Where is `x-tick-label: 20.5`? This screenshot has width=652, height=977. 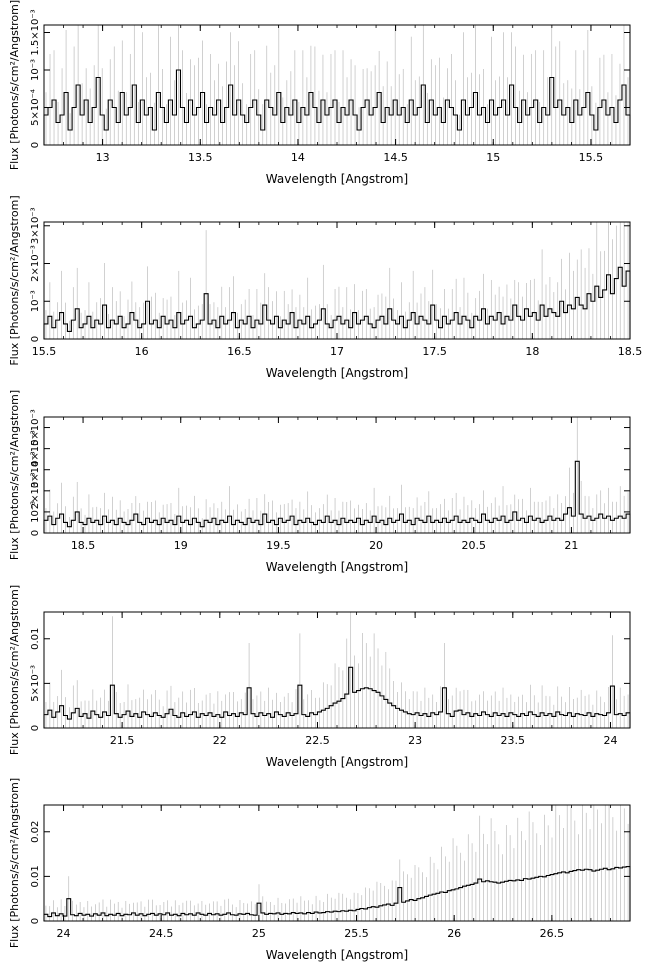
x-tick-label: 20.5 is located at coordinates (473, 545).